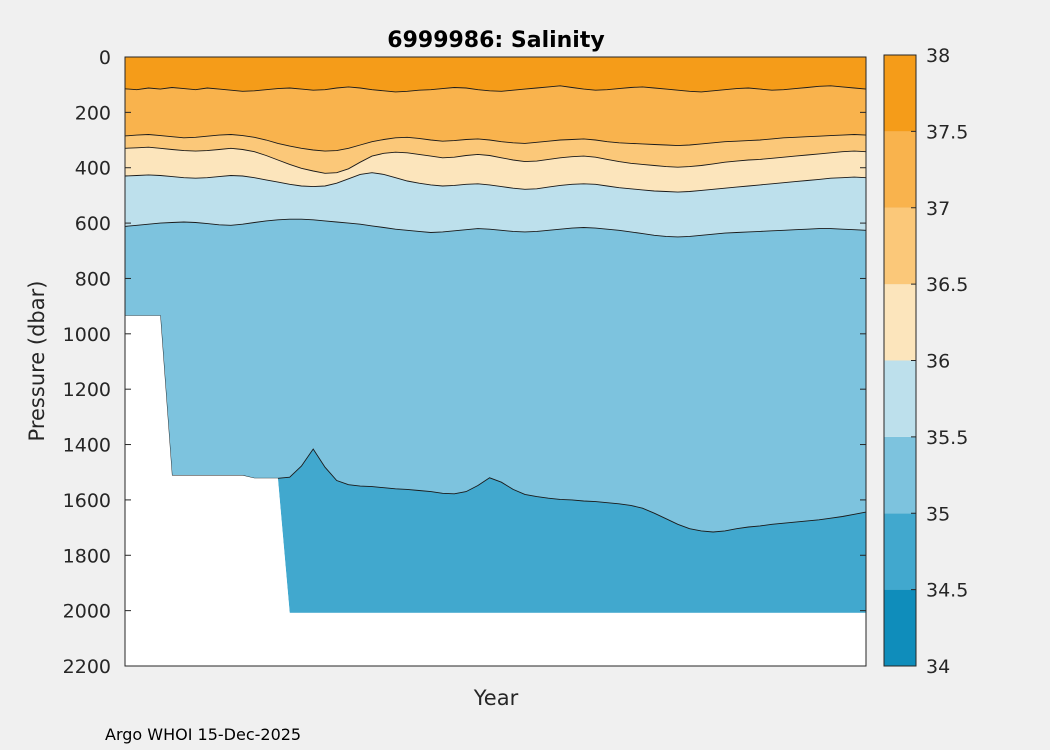  What do you see at coordinates (495, 182) in the screenshot?
I see `contour-line-s36.0` at bounding box center [495, 182].